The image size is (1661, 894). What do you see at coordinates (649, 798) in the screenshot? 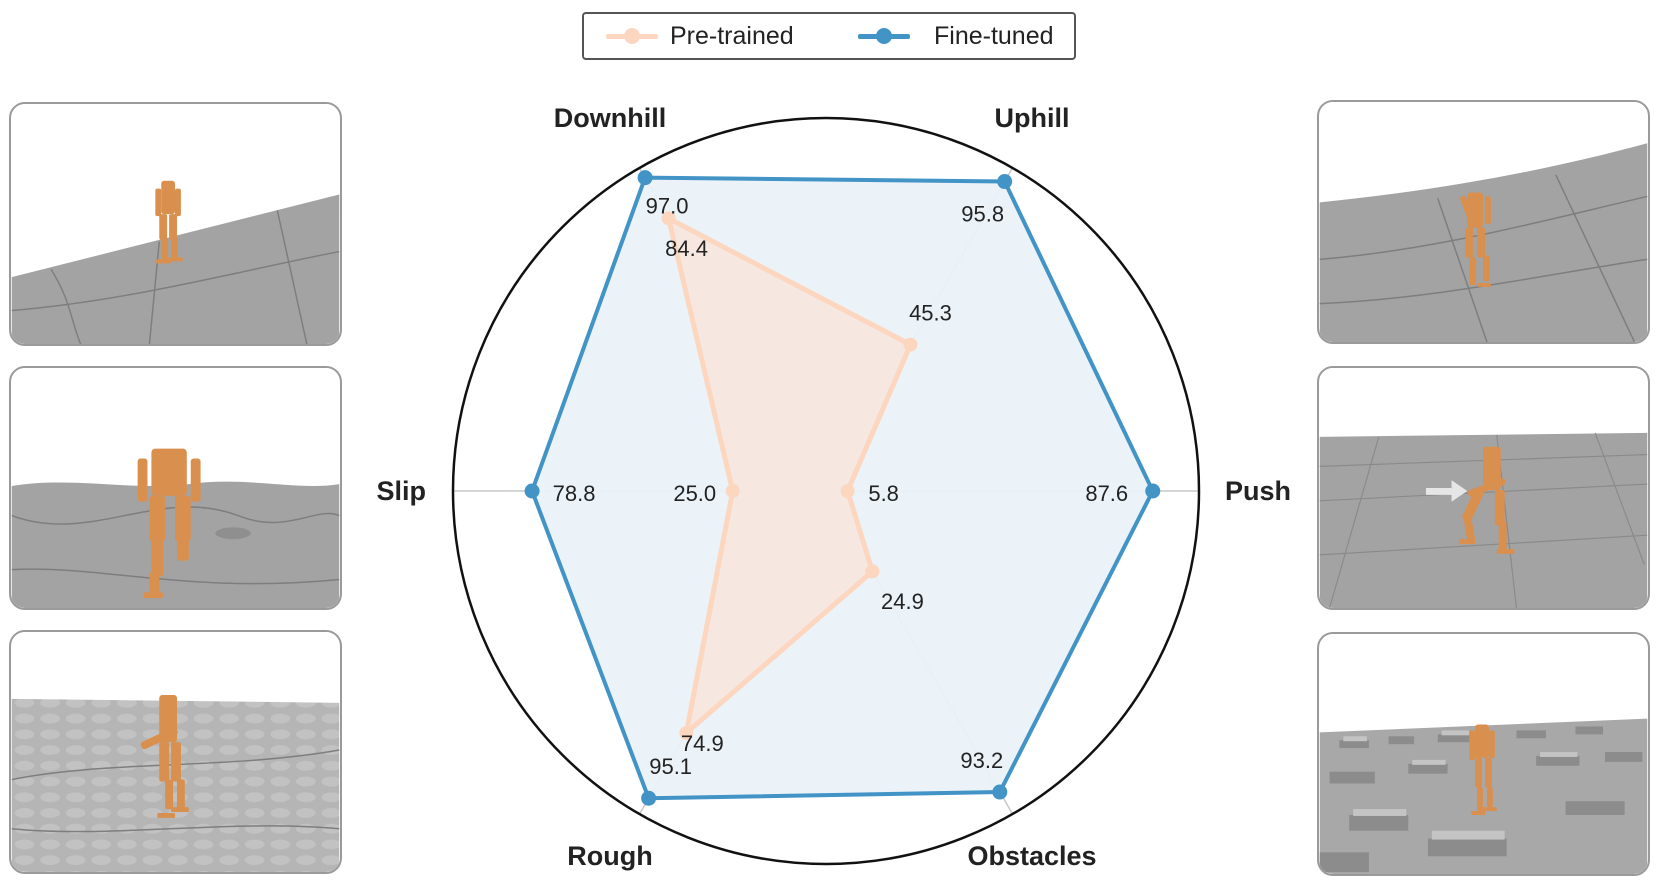
I see `data-point-fine-tuned-rough` at bounding box center [649, 798].